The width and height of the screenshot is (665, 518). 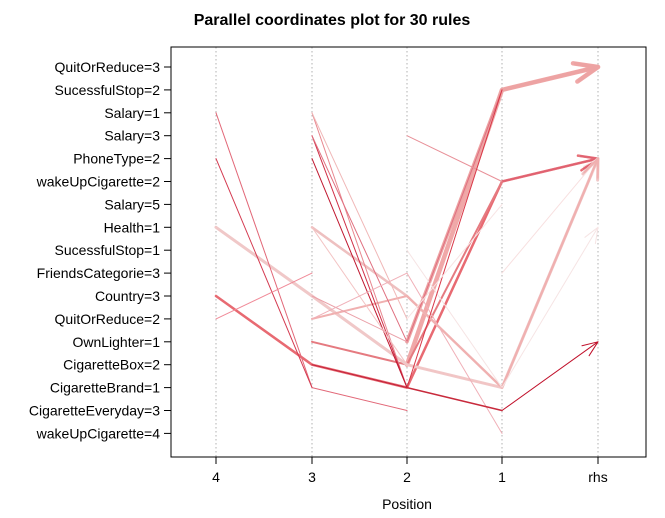 What do you see at coordinates (597, 477) in the screenshot?
I see `x-tick-label: rhs` at bounding box center [597, 477].